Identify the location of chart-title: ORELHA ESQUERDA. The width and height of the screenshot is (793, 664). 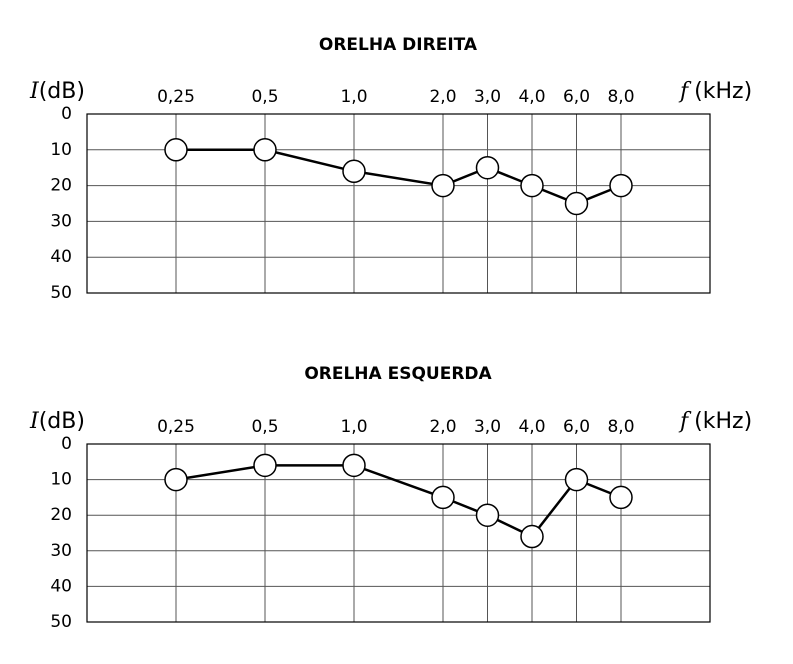
(398, 374).